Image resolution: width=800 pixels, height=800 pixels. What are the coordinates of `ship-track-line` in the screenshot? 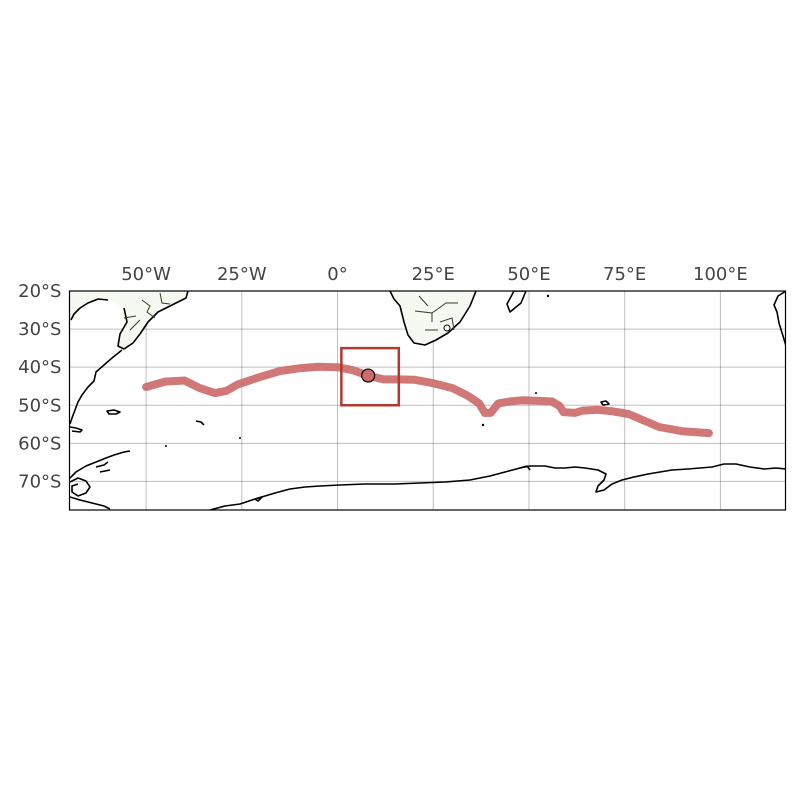 It's located at (427, 400).